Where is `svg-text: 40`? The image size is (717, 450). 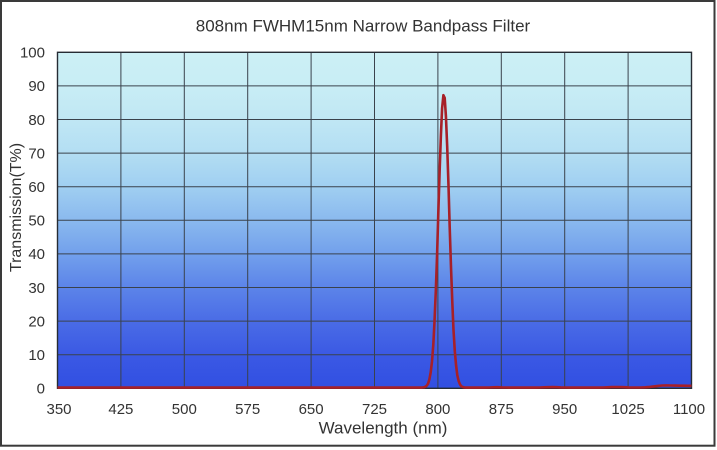 svg-text: 40 is located at coordinates (36, 254).